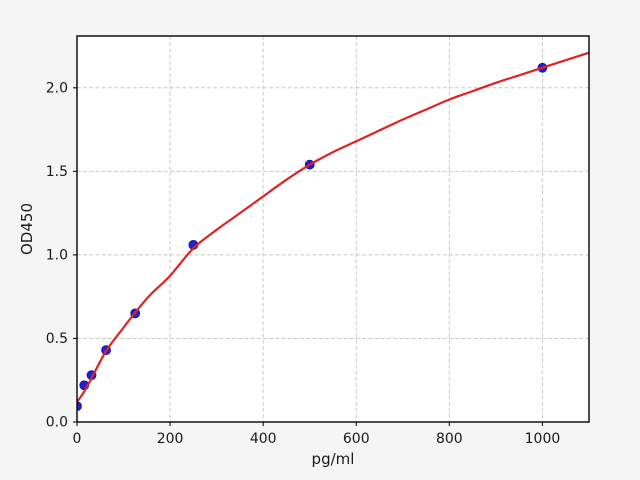 Image resolution: width=640 pixels, height=480 pixels. What do you see at coordinates (27, 229) in the screenshot?
I see `y-axis-label: OD450` at bounding box center [27, 229].